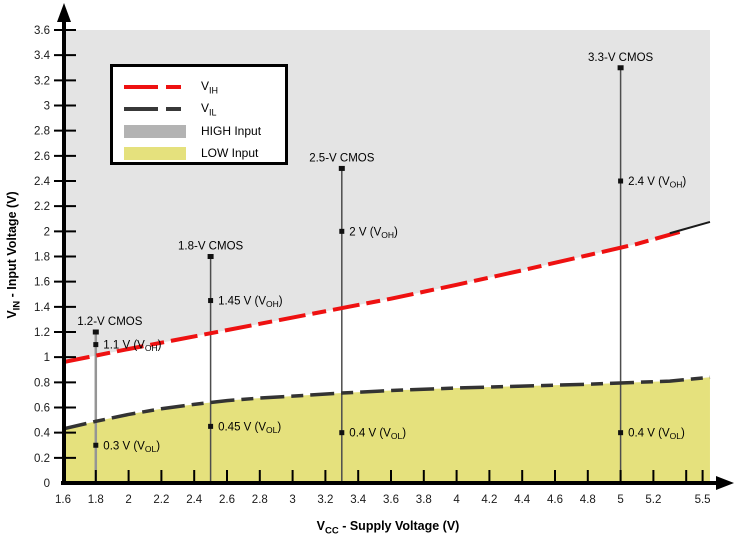  I want to click on x-tick-label: 2.2, so click(161, 500).